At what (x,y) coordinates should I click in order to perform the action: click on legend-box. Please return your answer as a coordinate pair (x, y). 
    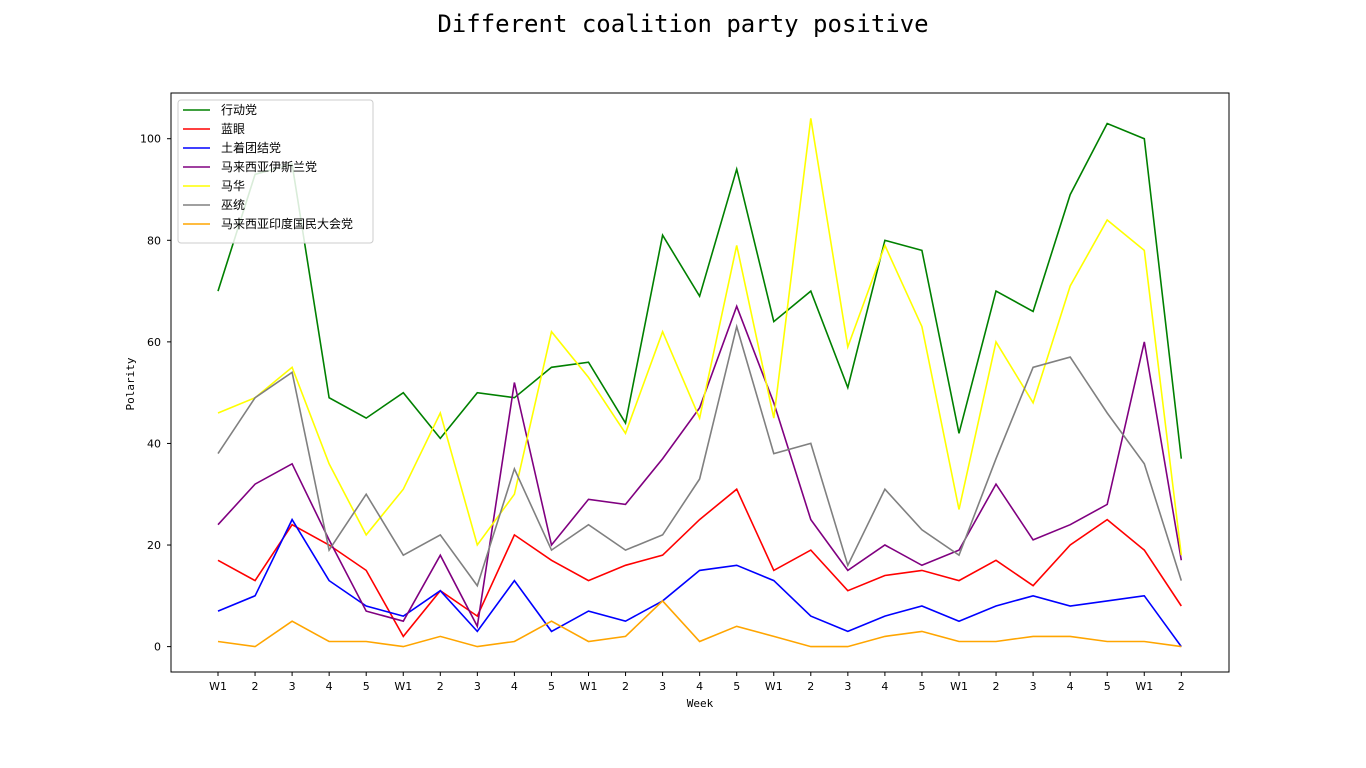
    Looking at the image, I should click on (275, 171).